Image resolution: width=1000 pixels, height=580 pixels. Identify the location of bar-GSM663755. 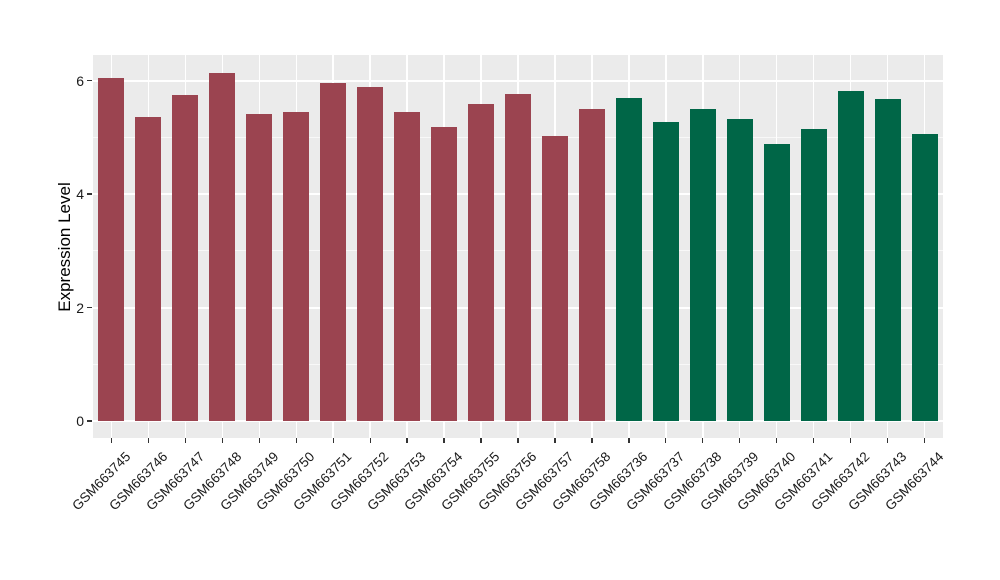
(481, 262).